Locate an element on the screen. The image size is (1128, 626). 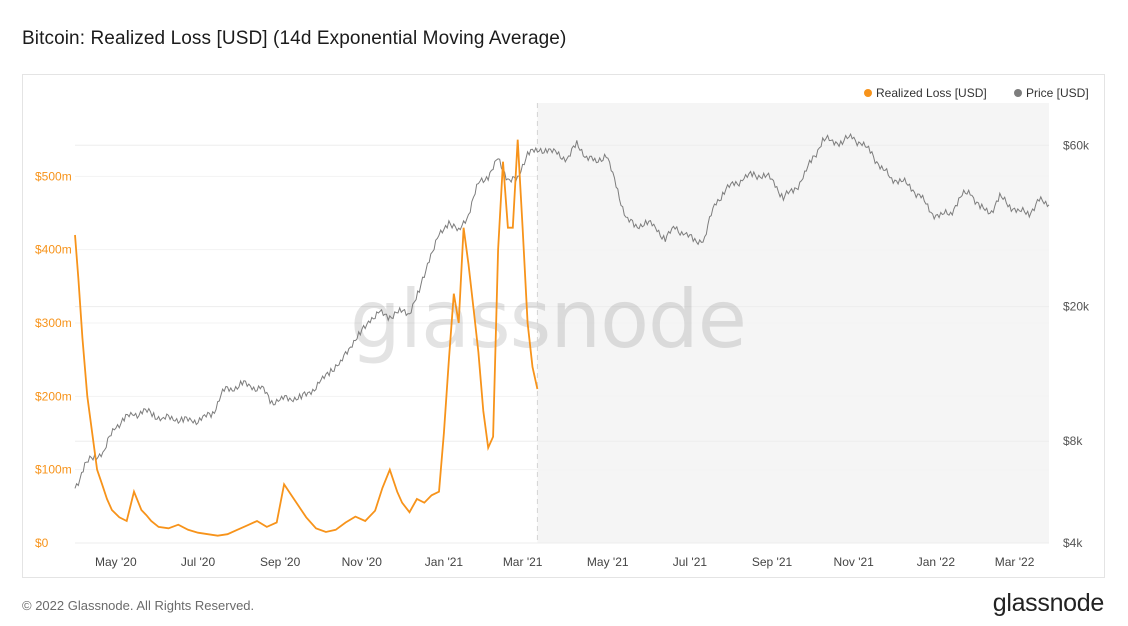
x-tick-label: Nov '21 is located at coordinates (854, 562).